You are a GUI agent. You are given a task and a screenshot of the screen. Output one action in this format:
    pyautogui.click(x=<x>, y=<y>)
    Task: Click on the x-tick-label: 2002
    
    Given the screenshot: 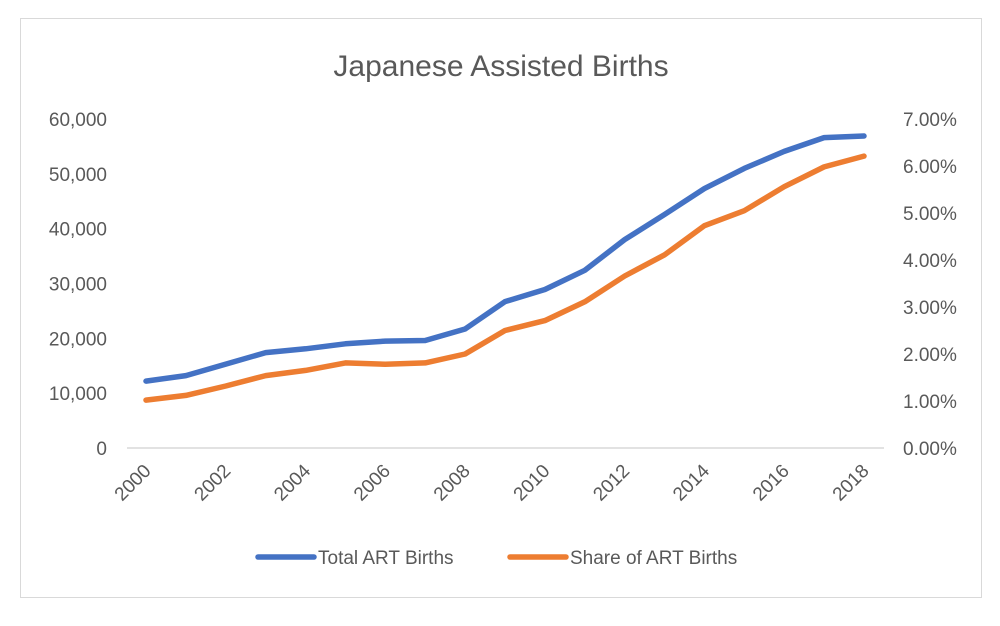 What is the action you would take?
    pyautogui.click(x=213, y=483)
    